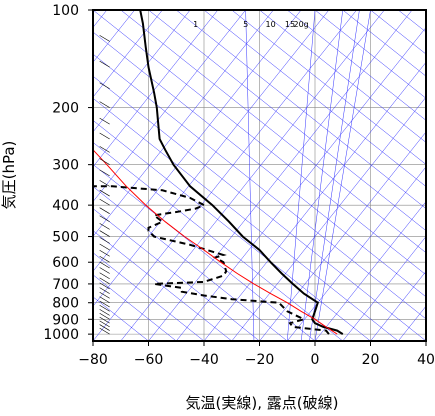  Describe the element at coordinates (204, 360) in the screenshot. I see `x-tick-label: −40` at that location.